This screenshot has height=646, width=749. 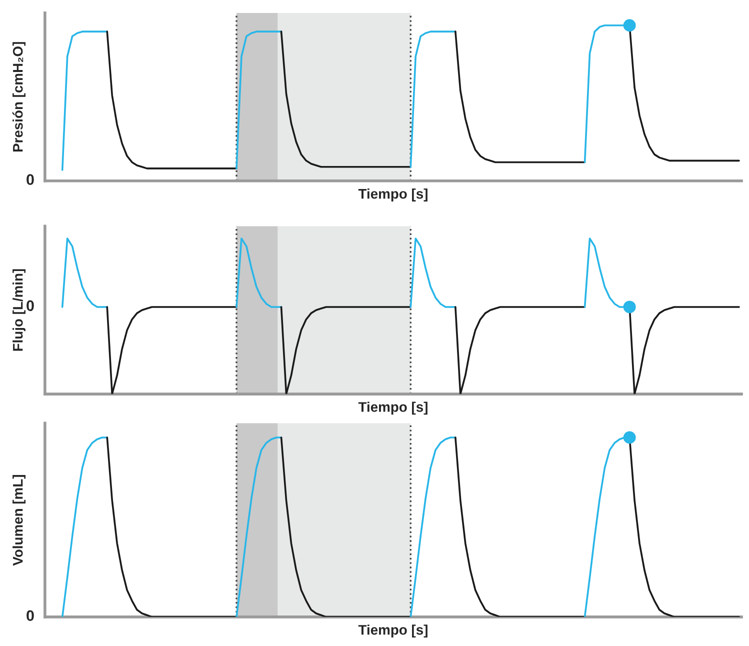 What do you see at coordinates (19, 310) in the screenshot?
I see `y-axis-title: Flujo [L/min]` at bounding box center [19, 310].